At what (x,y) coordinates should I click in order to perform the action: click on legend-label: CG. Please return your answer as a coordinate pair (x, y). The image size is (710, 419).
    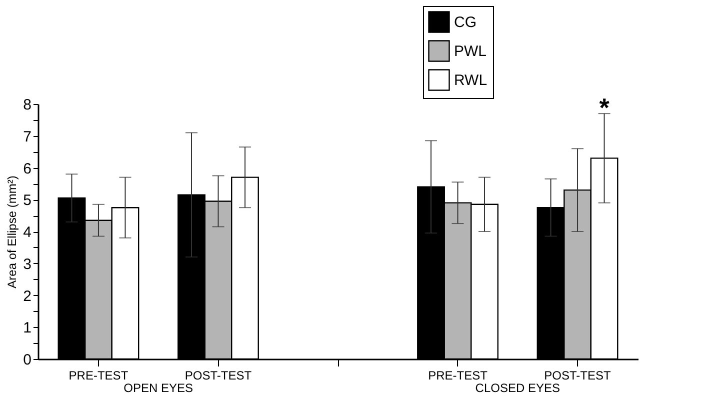
    Looking at the image, I should click on (465, 22).